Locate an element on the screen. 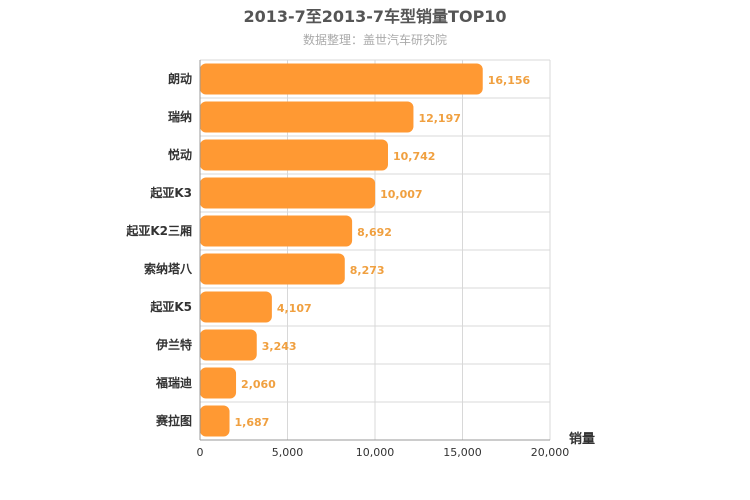  x-tick-label: 15,000 is located at coordinates (462, 452).